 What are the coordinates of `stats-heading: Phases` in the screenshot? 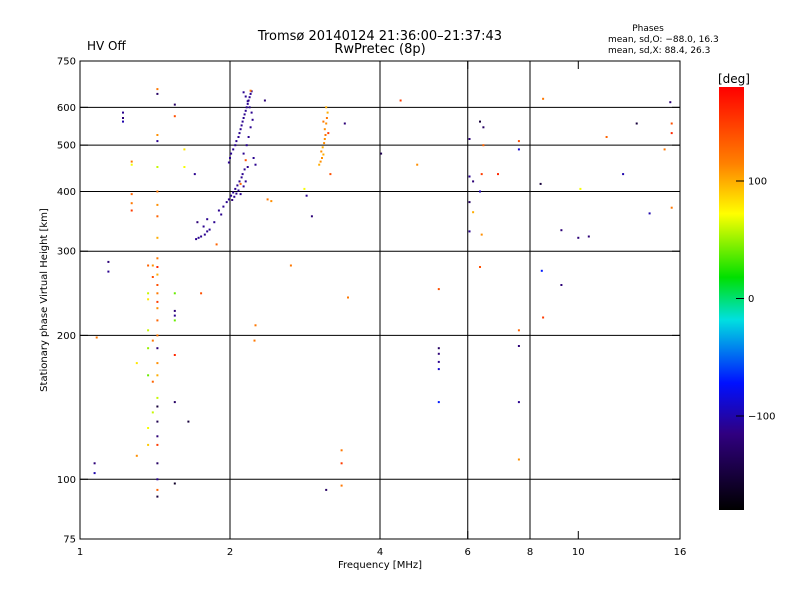 It's located at (648, 29).